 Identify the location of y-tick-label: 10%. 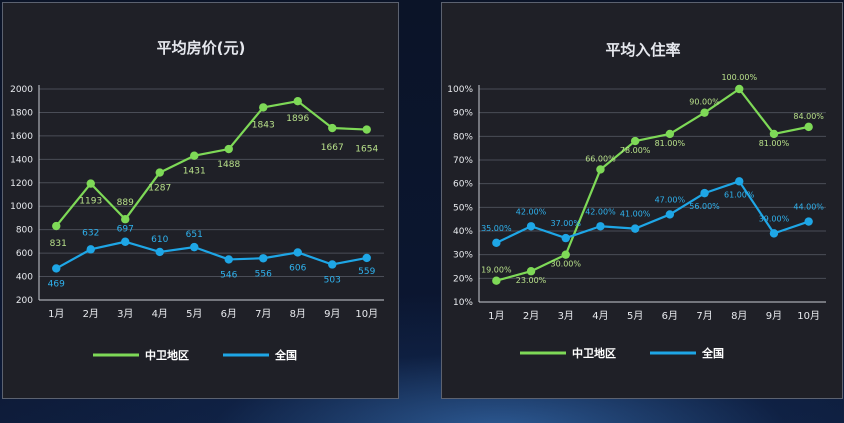
(463, 303).